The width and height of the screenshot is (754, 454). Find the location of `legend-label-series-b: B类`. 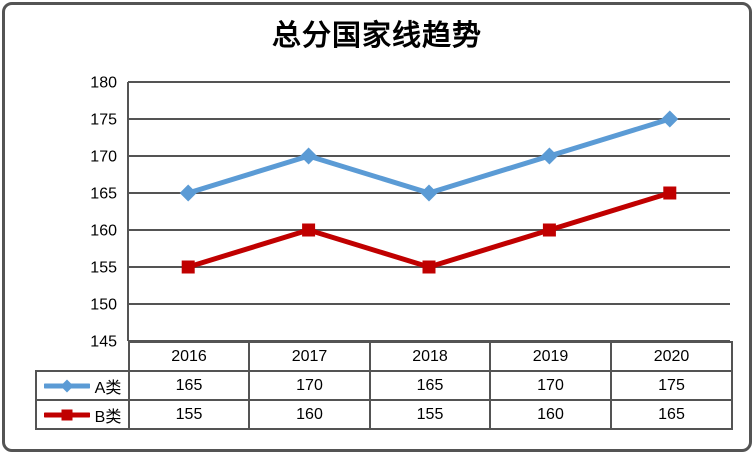

legend-label-series-b: B类 is located at coordinates (108, 417).